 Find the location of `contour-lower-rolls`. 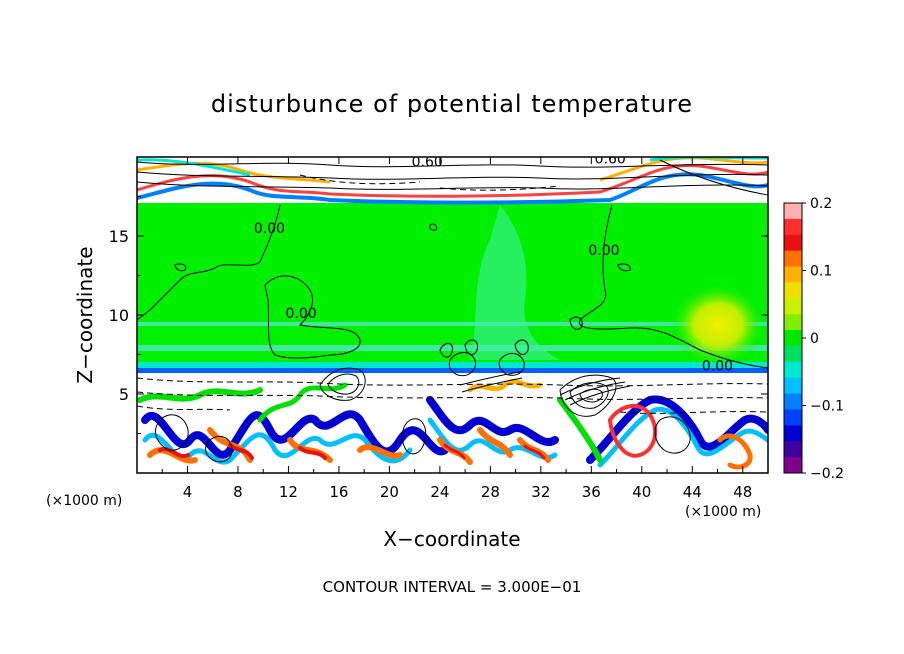

contour-lower-rolls is located at coordinates (422, 438).